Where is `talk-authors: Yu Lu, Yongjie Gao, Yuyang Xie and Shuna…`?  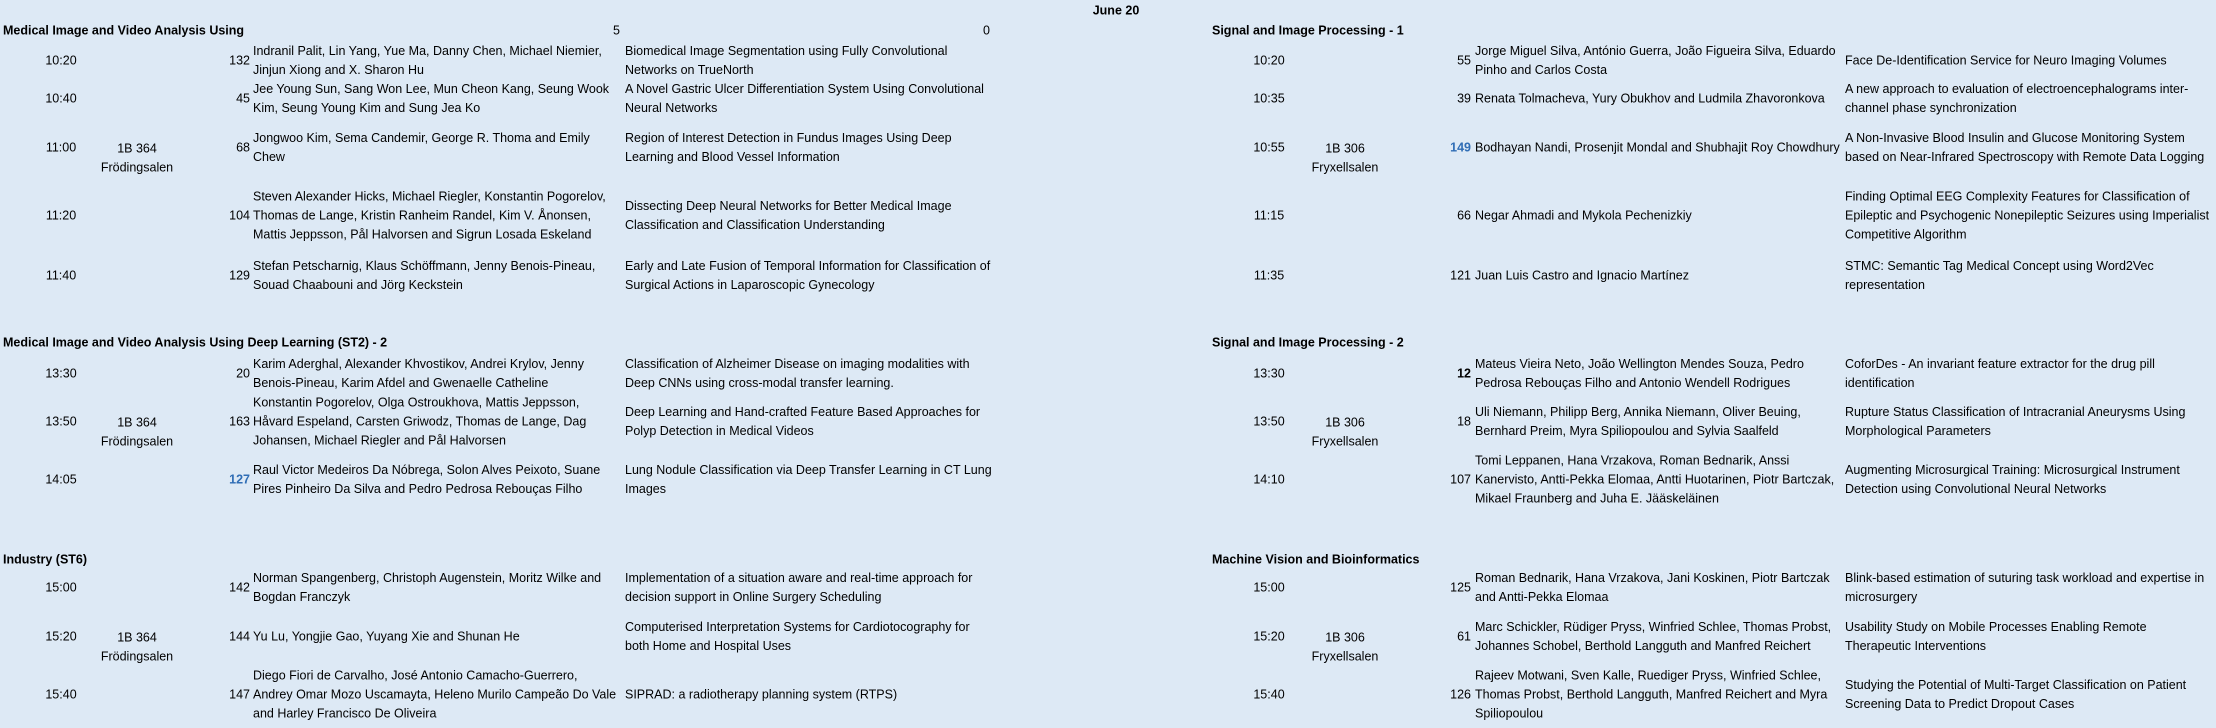
talk-authors: Yu Lu, Yongjie Gao, Yuyang Xie and Shuna… is located at coordinates (386, 636).